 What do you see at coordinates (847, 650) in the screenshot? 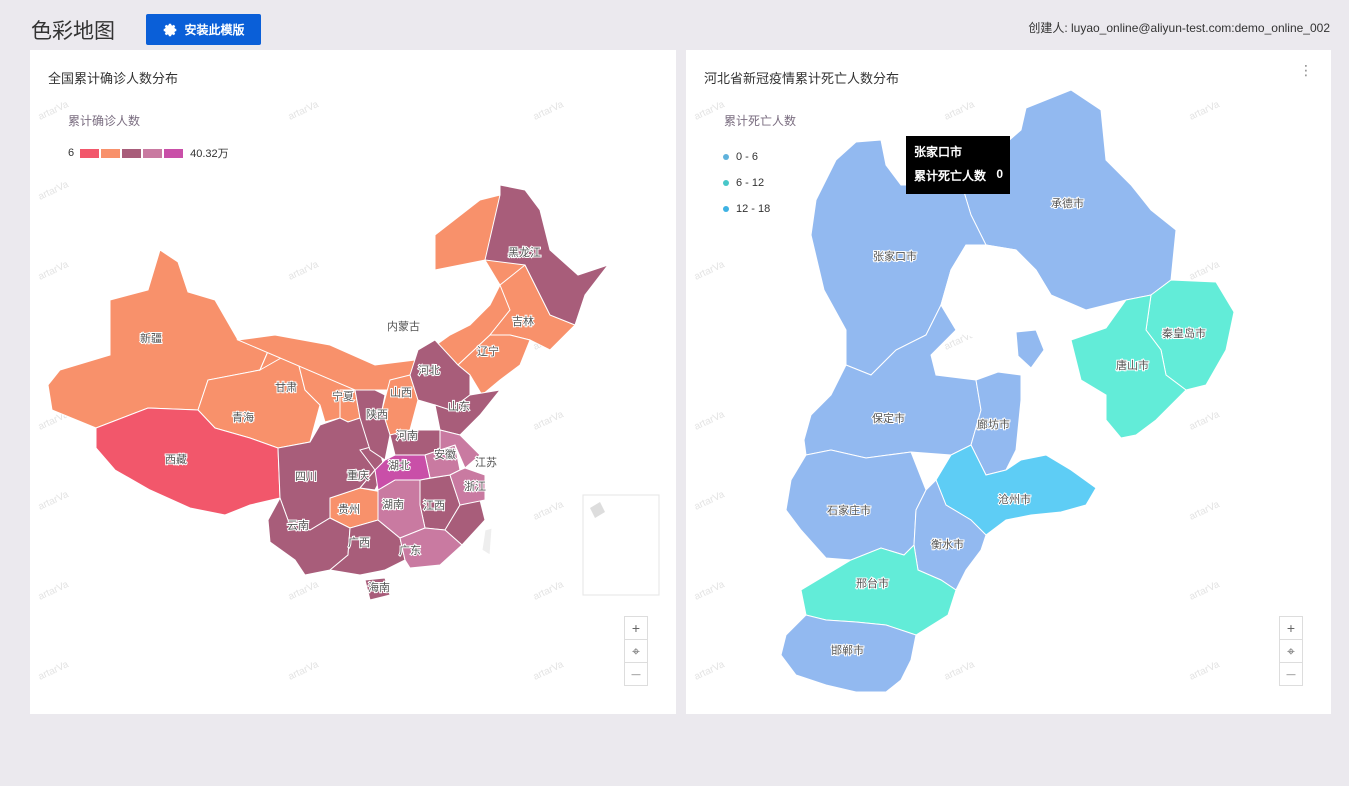
I see `map-label: 邯郸市` at bounding box center [847, 650].